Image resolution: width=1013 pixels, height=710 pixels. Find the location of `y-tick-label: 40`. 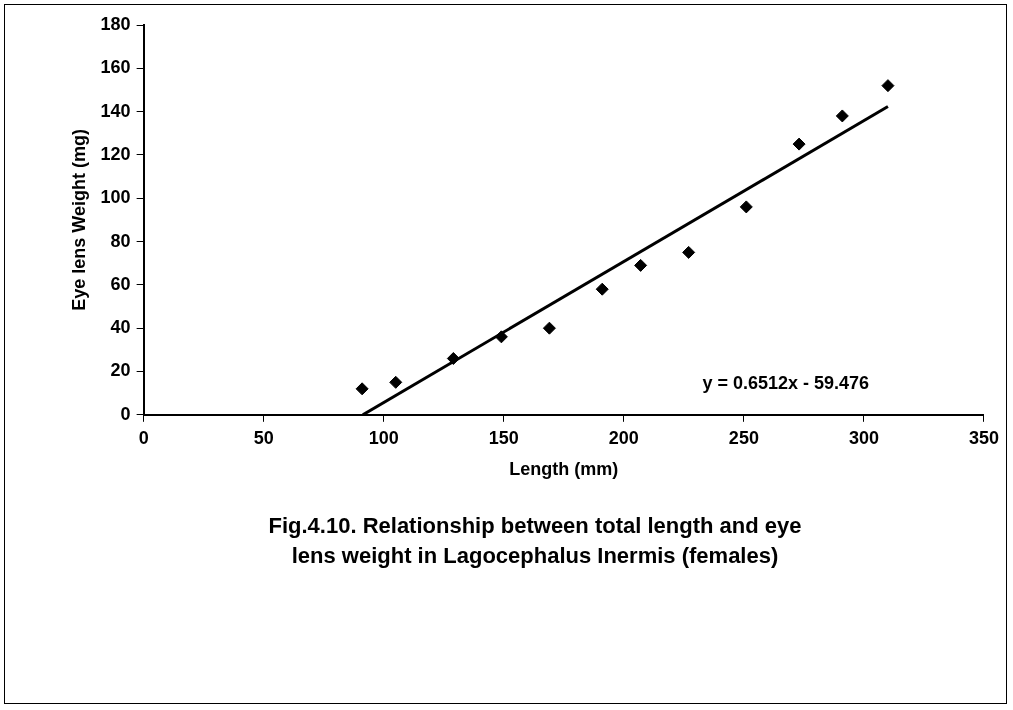

y-tick-label: 40 is located at coordinates (120, 327).